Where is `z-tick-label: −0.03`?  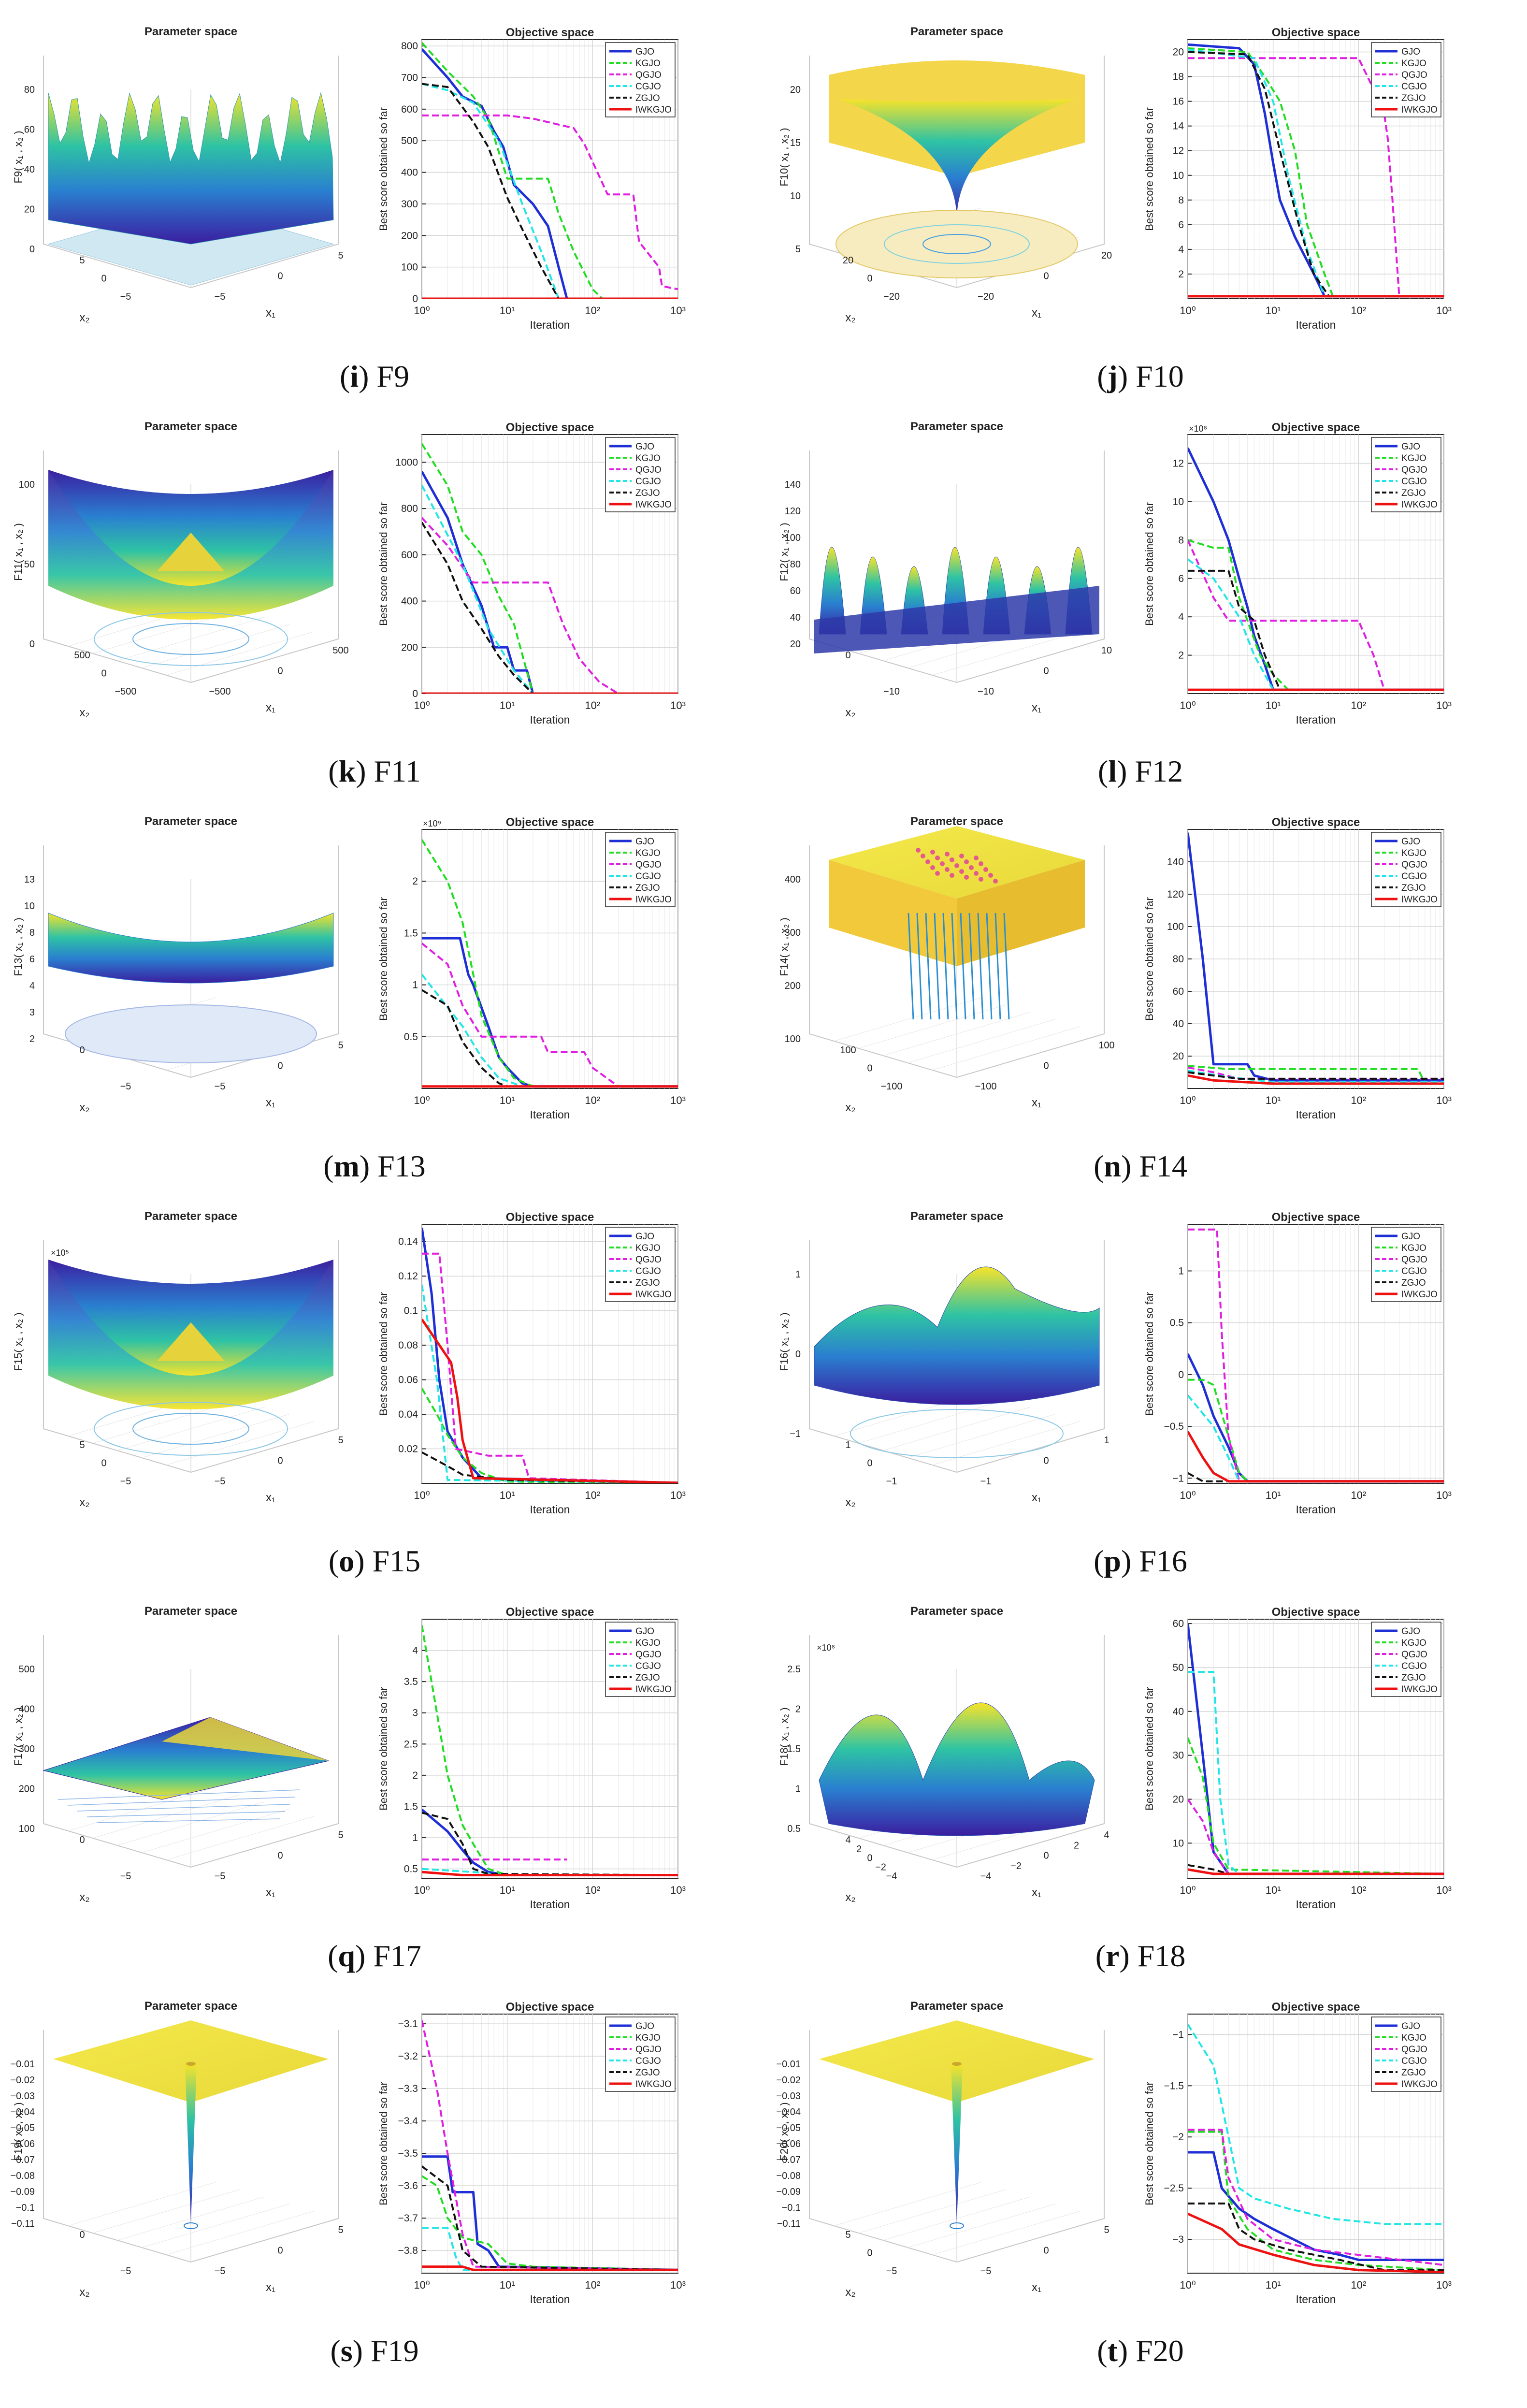 z-tick-label: −0.03 is located at coordinates (22, 2096).